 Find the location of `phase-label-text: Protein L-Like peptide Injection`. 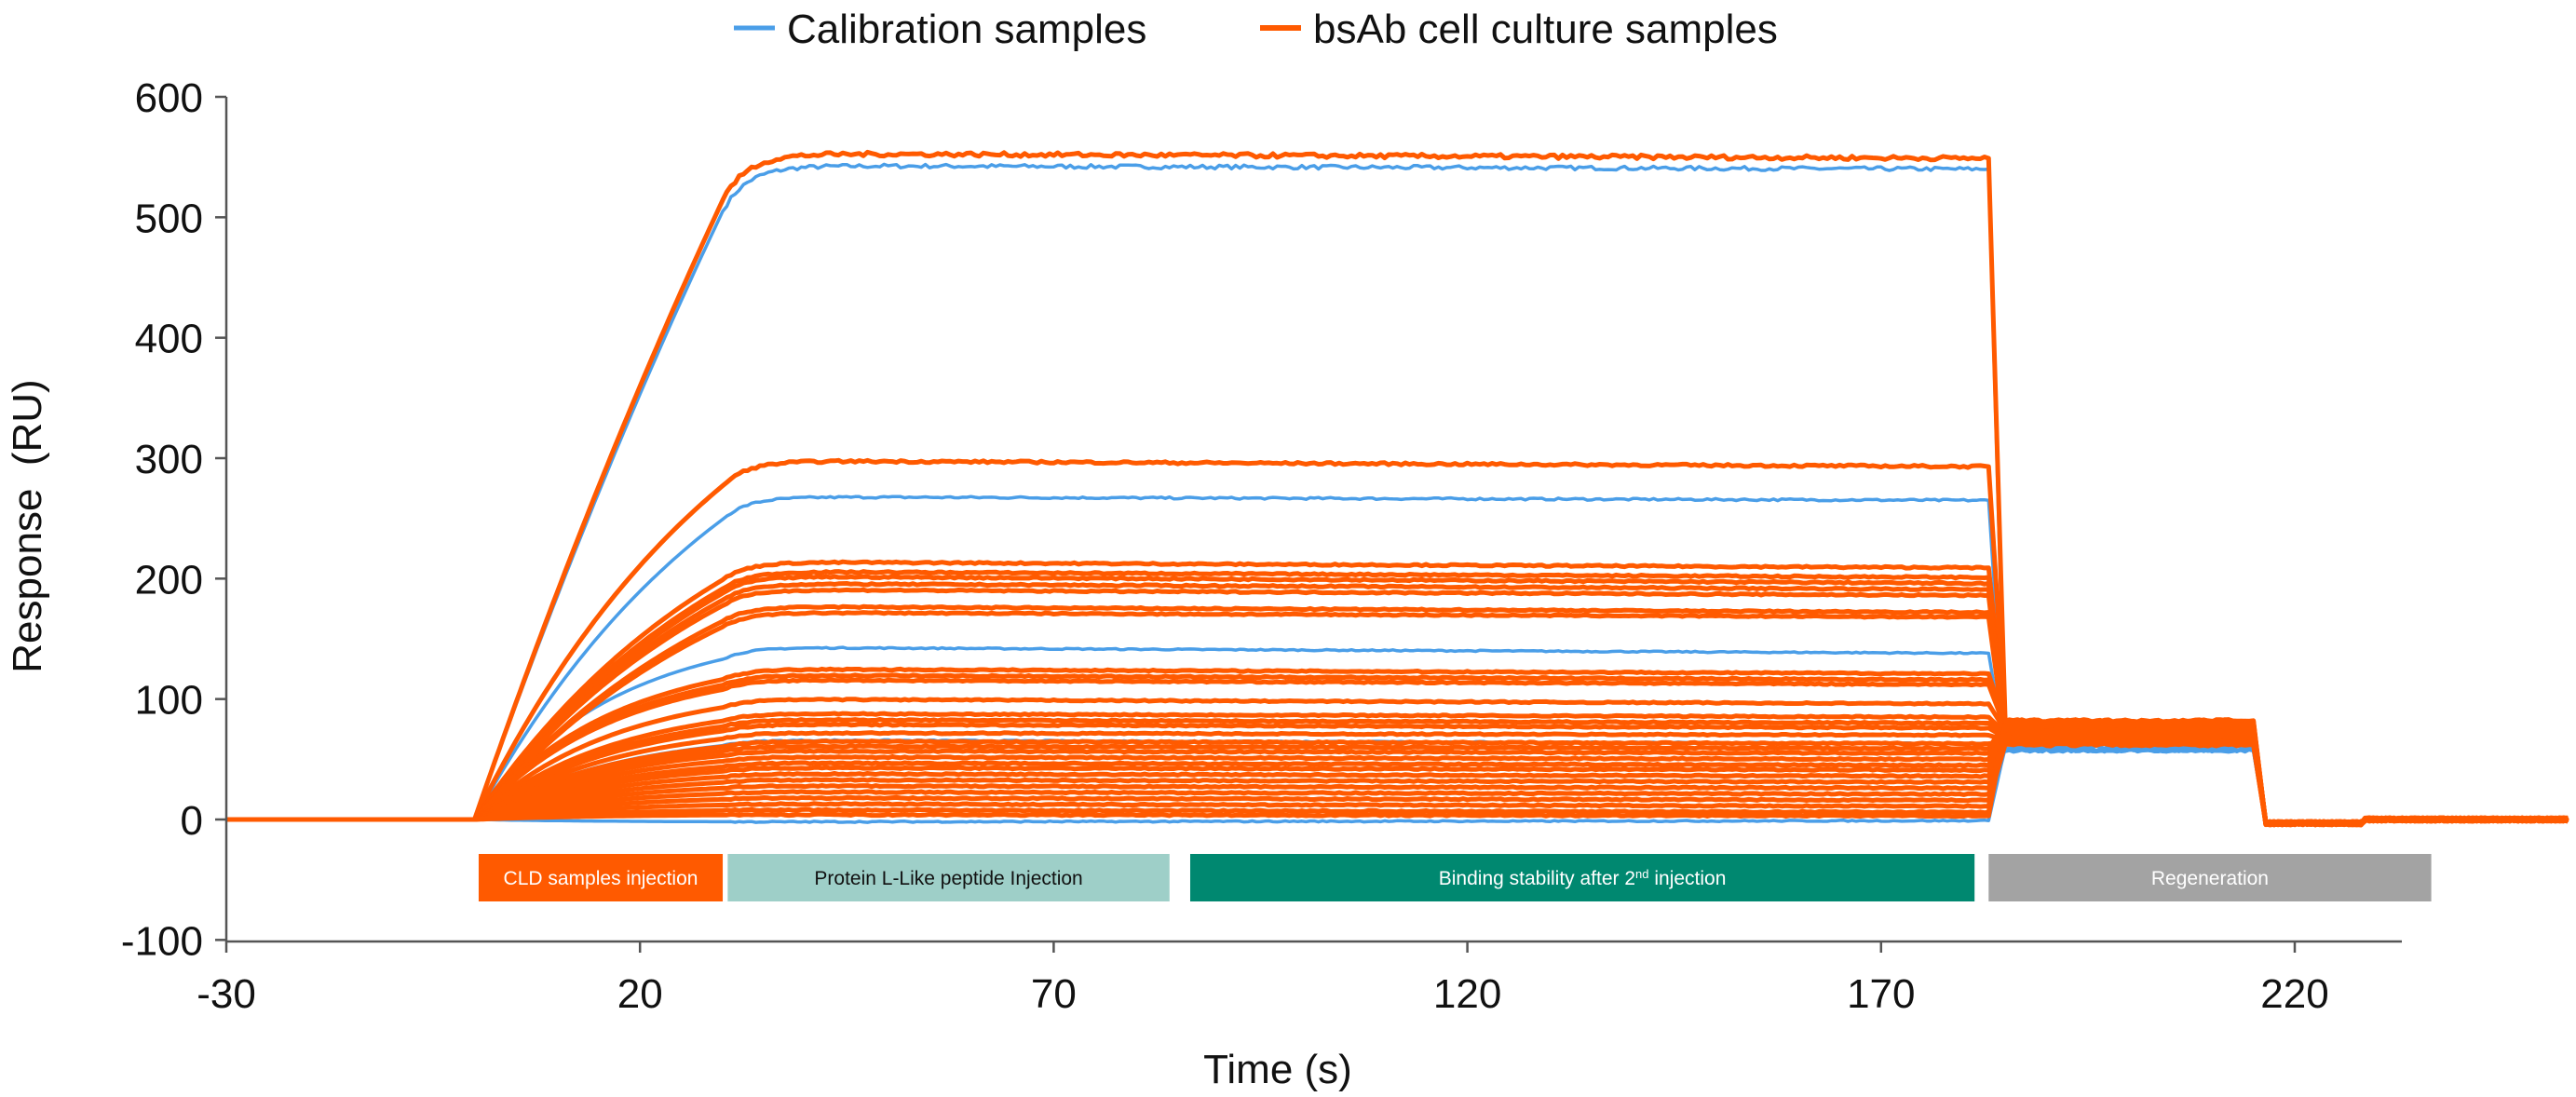

phase-label-text: Protein L-Like peptide Injection is located at coordinates (948, 878).